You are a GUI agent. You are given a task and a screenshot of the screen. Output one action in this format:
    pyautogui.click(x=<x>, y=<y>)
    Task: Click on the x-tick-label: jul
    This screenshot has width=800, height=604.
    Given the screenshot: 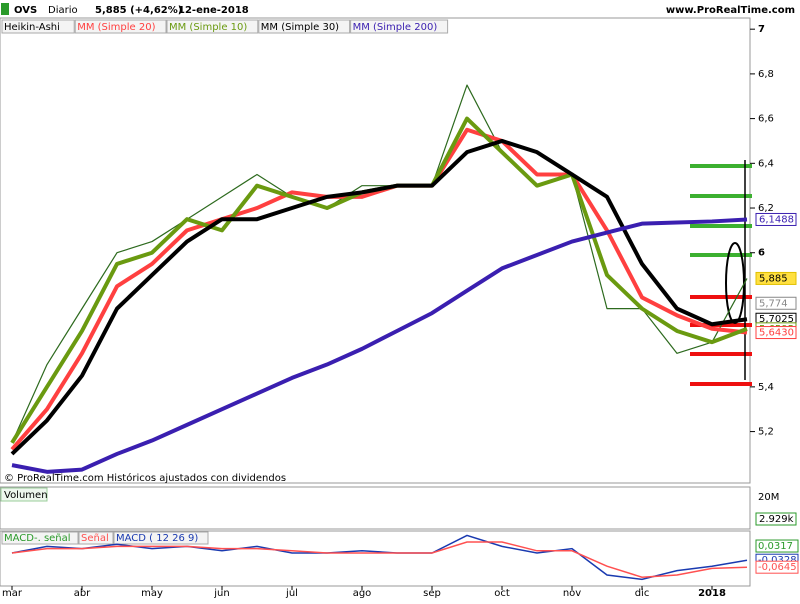 What is the action you would take?
    pyautogui.click(x=291, y=593)
    